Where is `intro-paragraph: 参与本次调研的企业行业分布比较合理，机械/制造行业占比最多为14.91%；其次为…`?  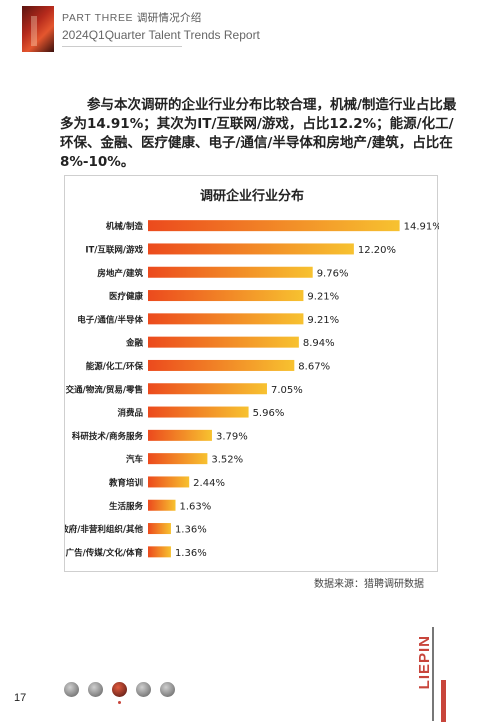
intro-paragraph: 参与本次调研的企业行业分布比较合理，机械/制造行业占比最多为14.91%；其次为… is located at coordinates (258, 133).